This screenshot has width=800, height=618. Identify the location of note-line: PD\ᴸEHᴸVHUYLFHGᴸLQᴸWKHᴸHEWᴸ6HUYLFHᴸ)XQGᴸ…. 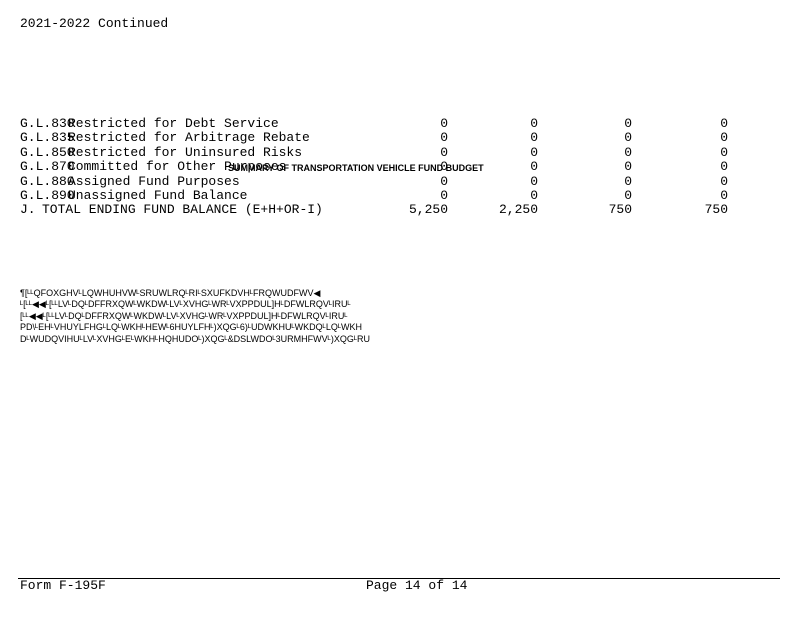
(191, 327).